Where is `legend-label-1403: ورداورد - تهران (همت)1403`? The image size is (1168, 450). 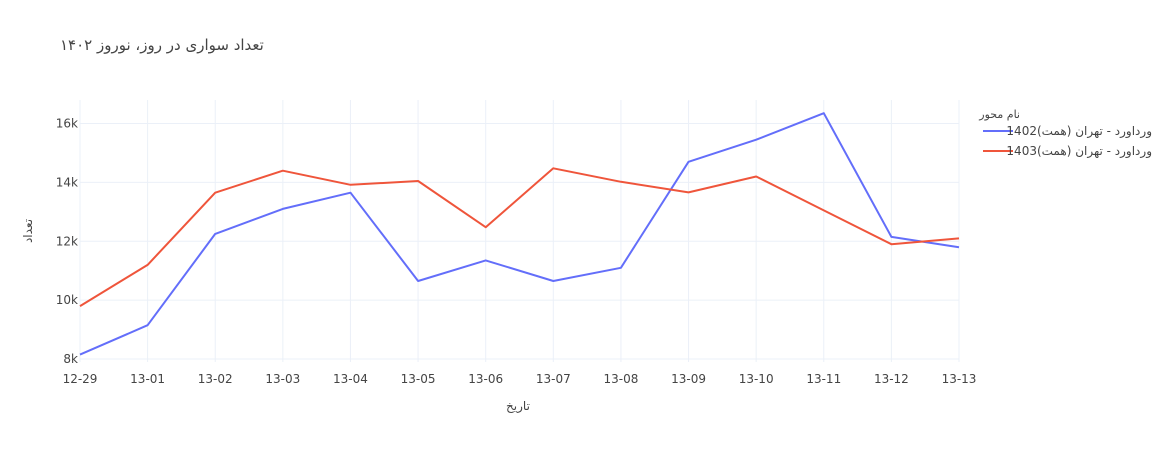 legend-label-1403: ورداورد - تهران (همت)1403 is located at coordinates (1079, 151).